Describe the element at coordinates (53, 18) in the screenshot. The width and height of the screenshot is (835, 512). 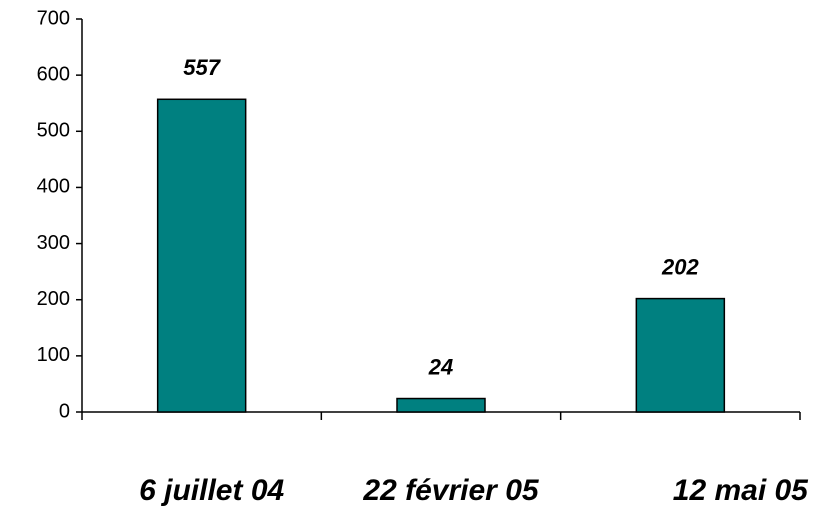
I see `y-tick-label: 700` at that location.